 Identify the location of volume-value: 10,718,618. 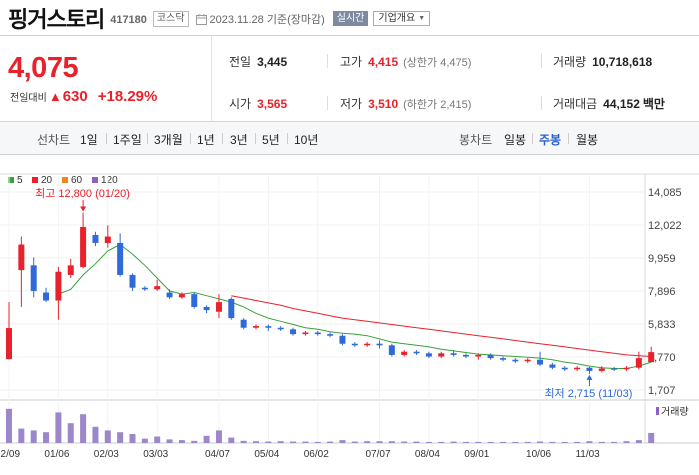
(622, 62).